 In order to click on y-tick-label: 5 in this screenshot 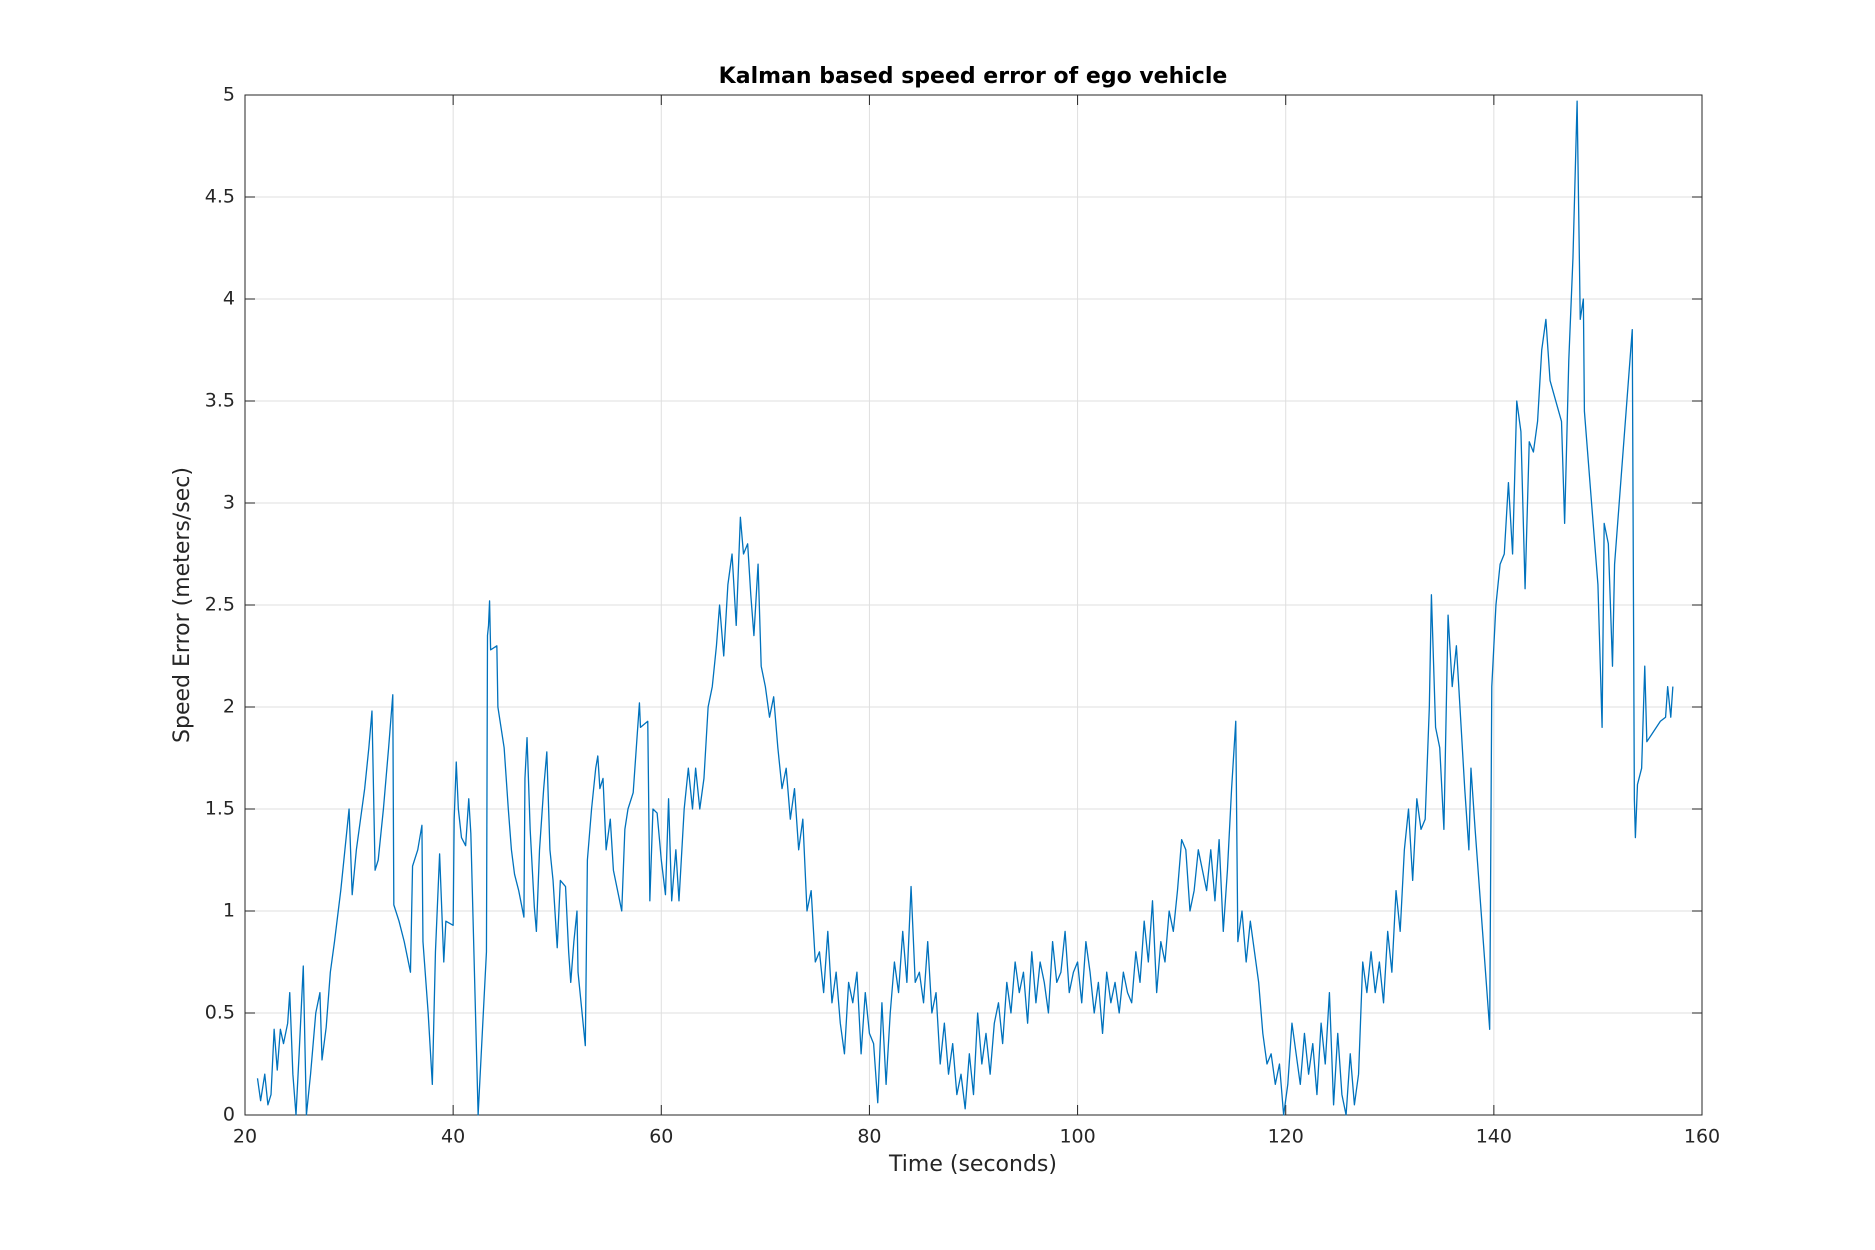, I will do `click(229, 95)`.